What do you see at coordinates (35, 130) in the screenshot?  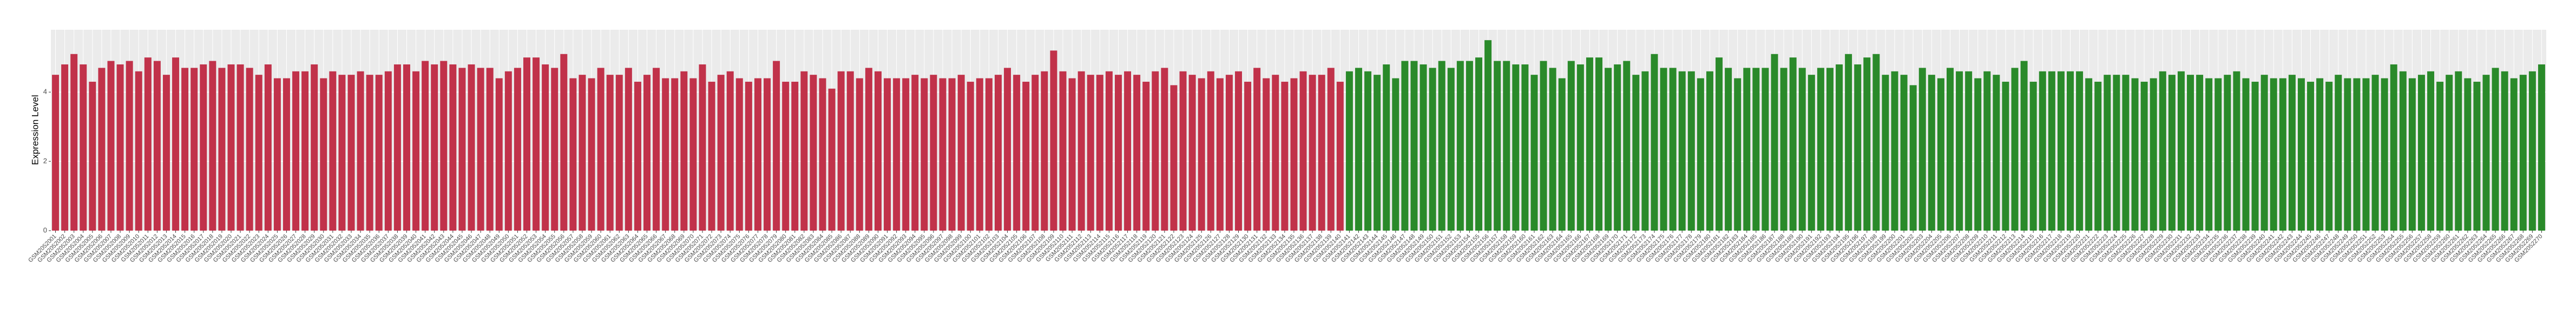 I see `y-axis-label: Expression Level` at bounding box center [35, 130].